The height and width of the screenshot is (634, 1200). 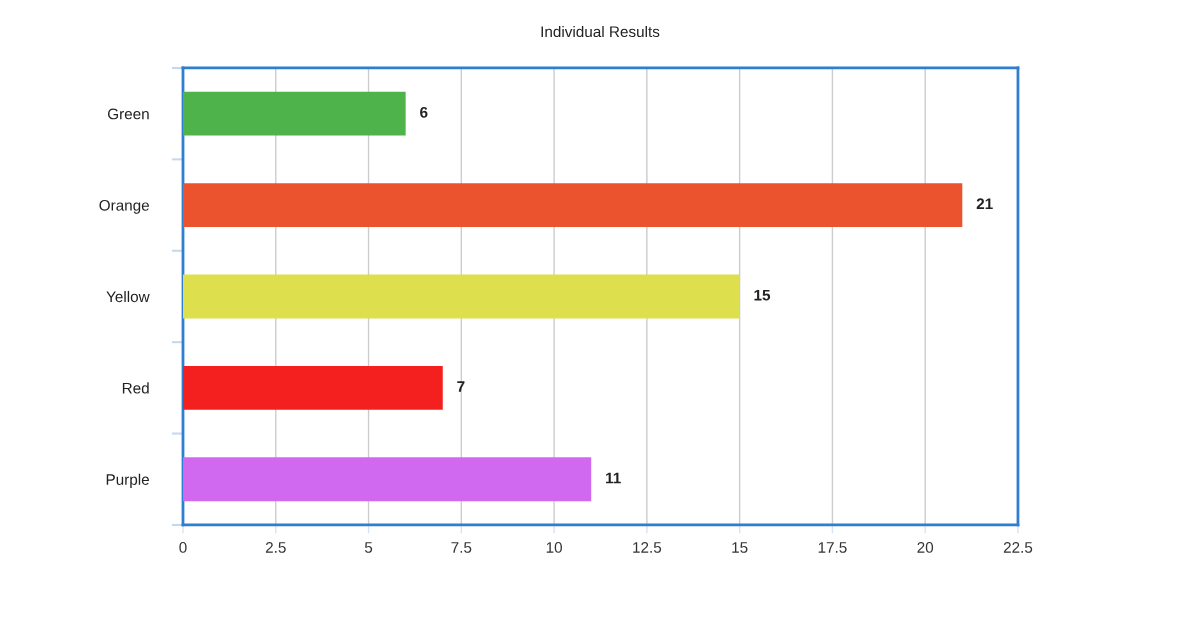 I want to click on x-tick-label: 20, so click(x=925, y=547).